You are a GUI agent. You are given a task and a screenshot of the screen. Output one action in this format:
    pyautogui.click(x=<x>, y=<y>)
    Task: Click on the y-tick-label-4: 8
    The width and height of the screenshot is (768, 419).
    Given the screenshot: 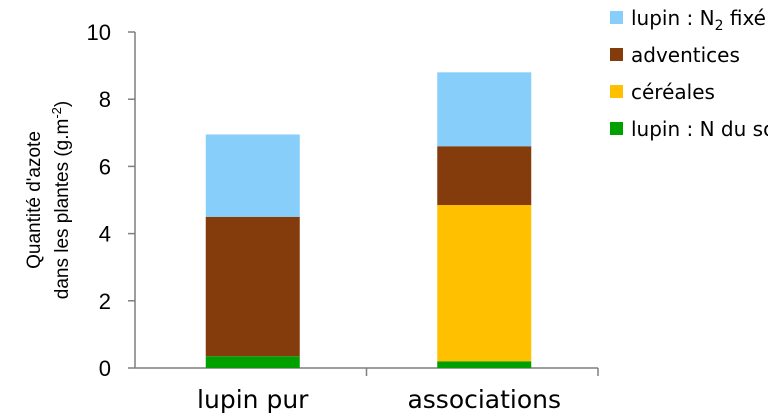 What is the action you would take?
    pyautogui.click(x=105, y=99)
    